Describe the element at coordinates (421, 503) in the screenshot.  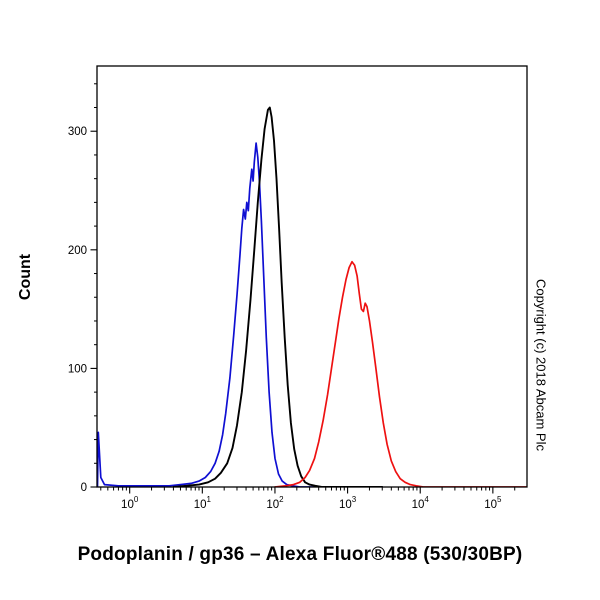
I see `x-tick-label: 10⁴` at that location.